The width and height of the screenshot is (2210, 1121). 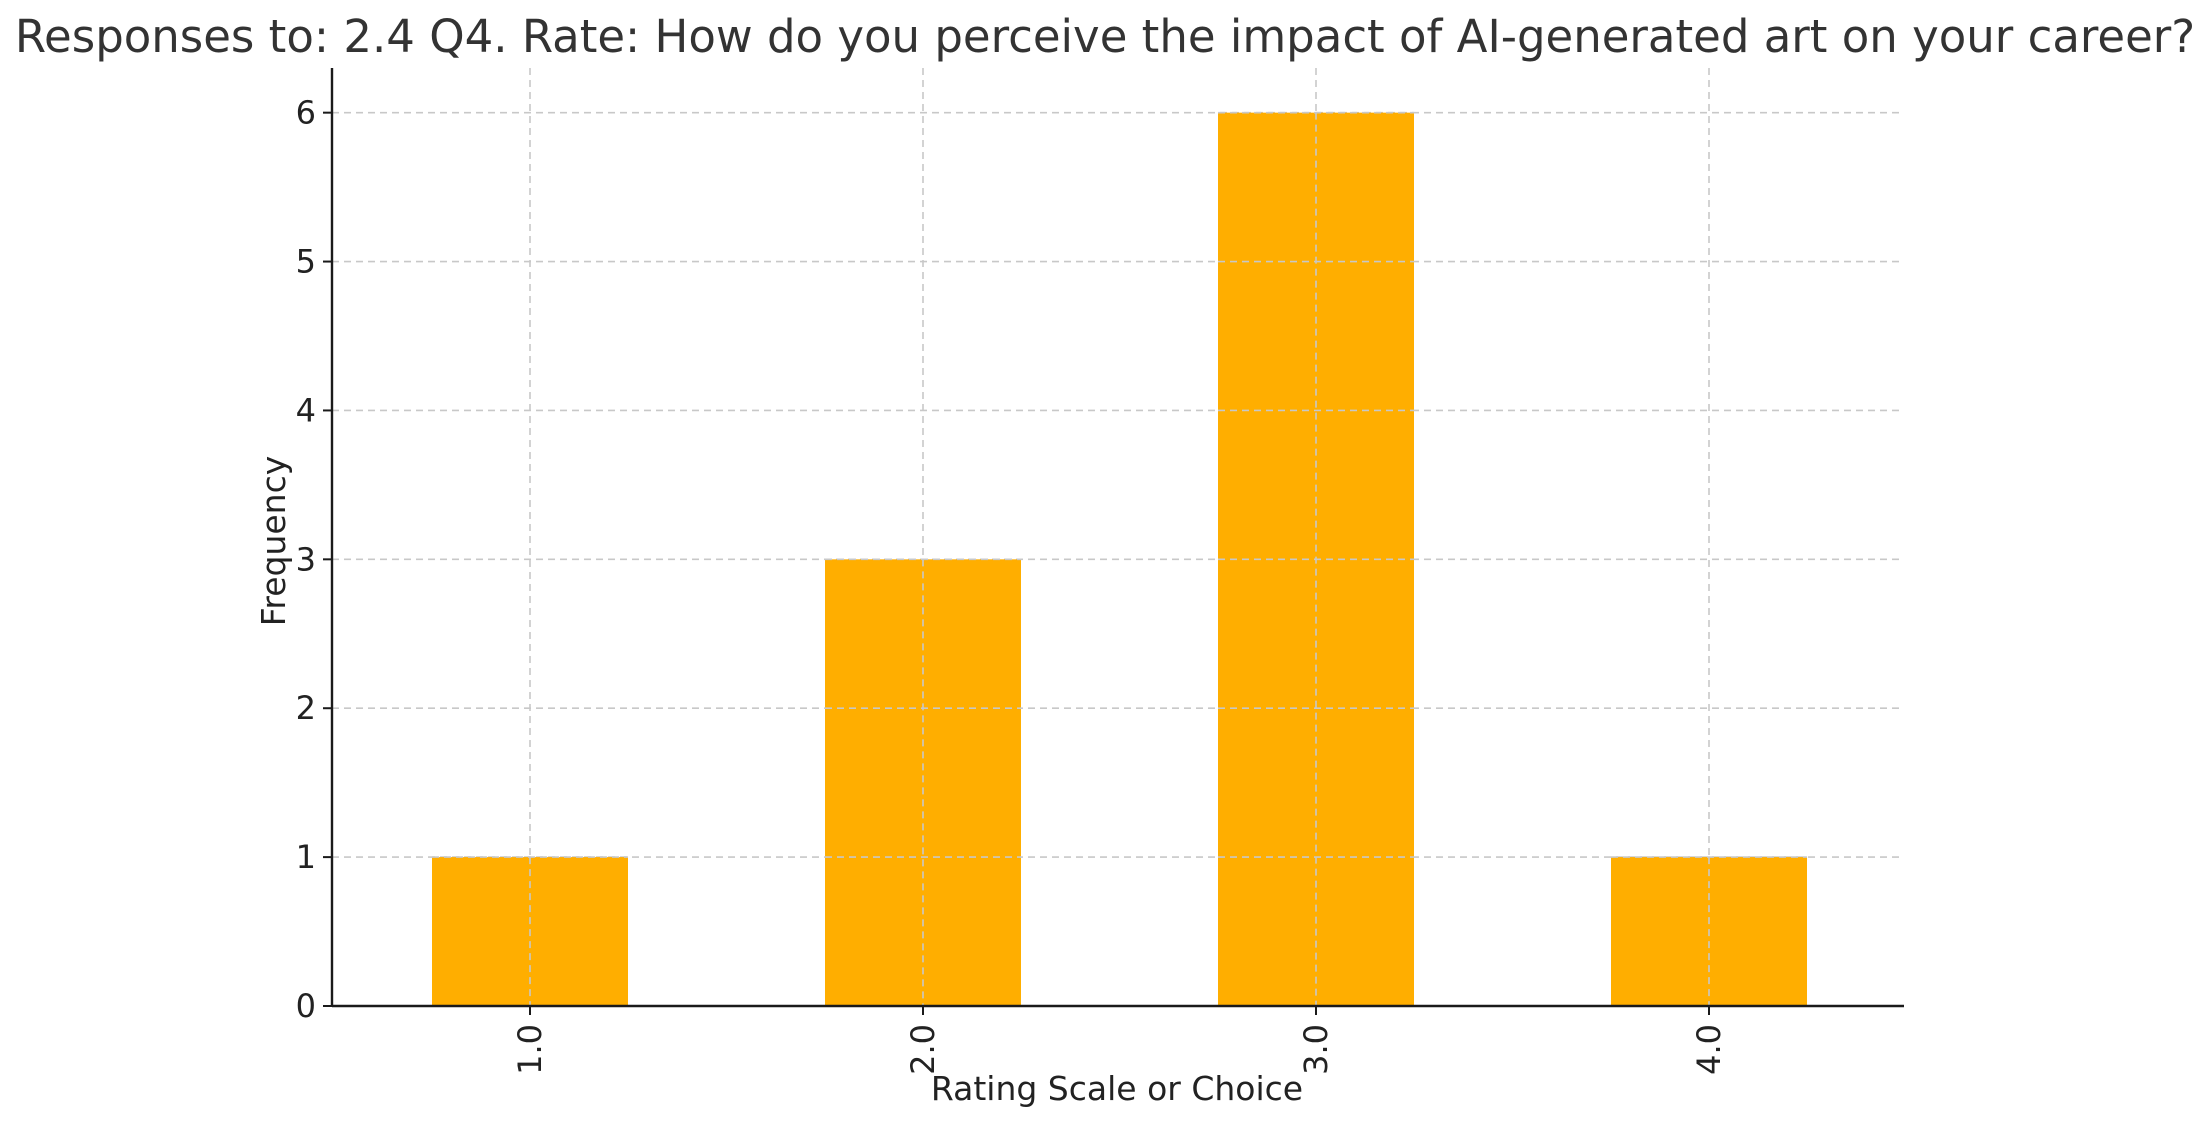 I want to click on x-tick-label: 2.0, so click(x=923, y=1049).